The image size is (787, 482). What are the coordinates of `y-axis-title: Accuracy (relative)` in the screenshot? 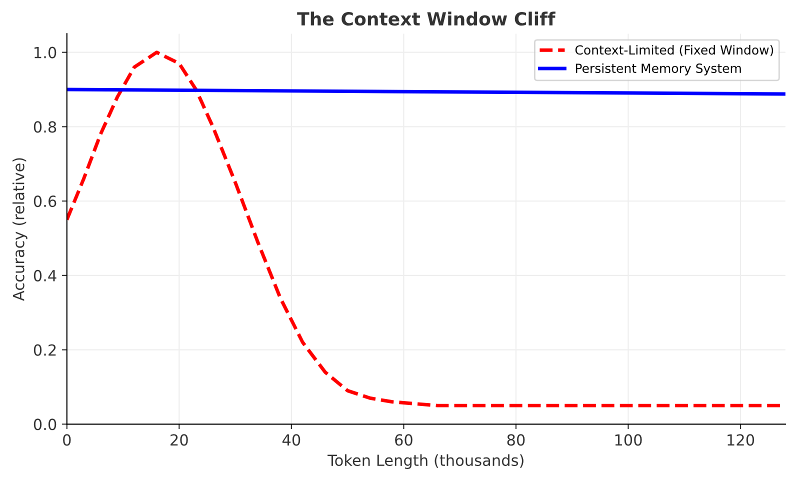 It's located at (20, 229).